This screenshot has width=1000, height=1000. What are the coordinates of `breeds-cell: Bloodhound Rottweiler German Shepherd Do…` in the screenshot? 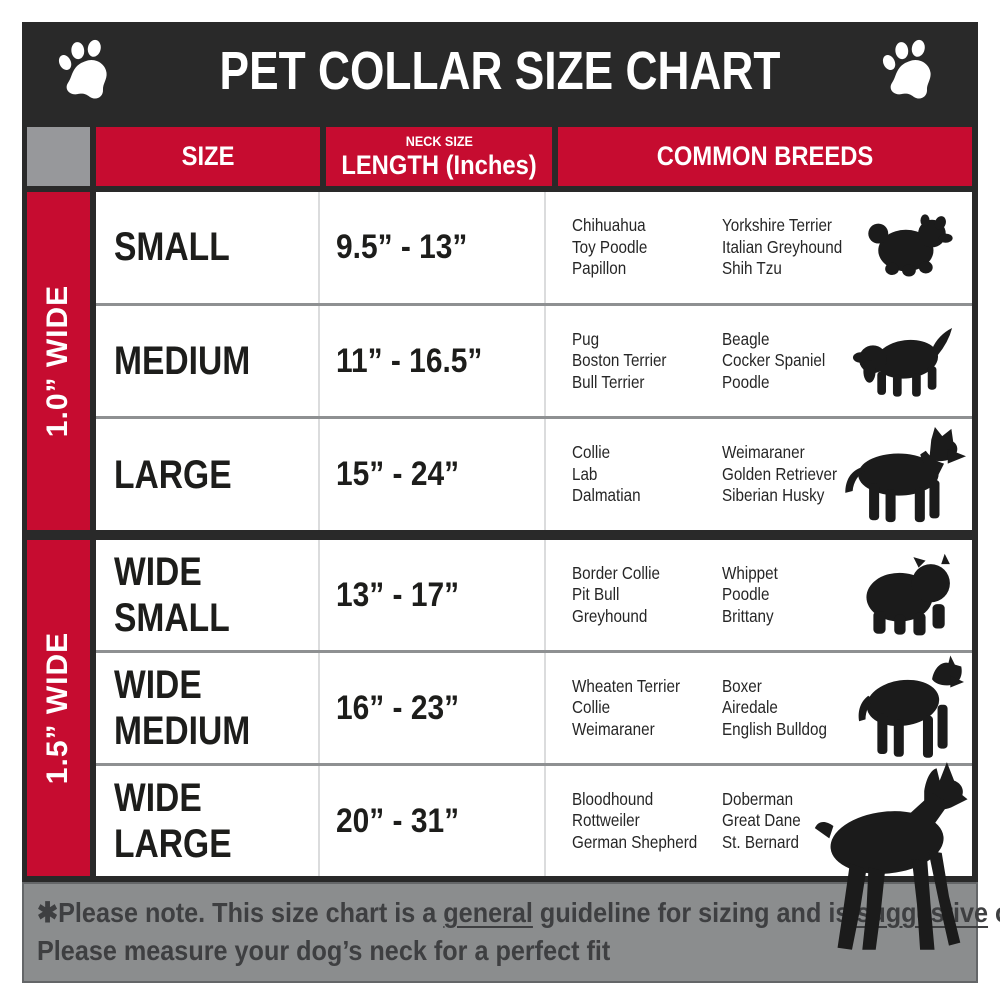 It's located at (759, 856).